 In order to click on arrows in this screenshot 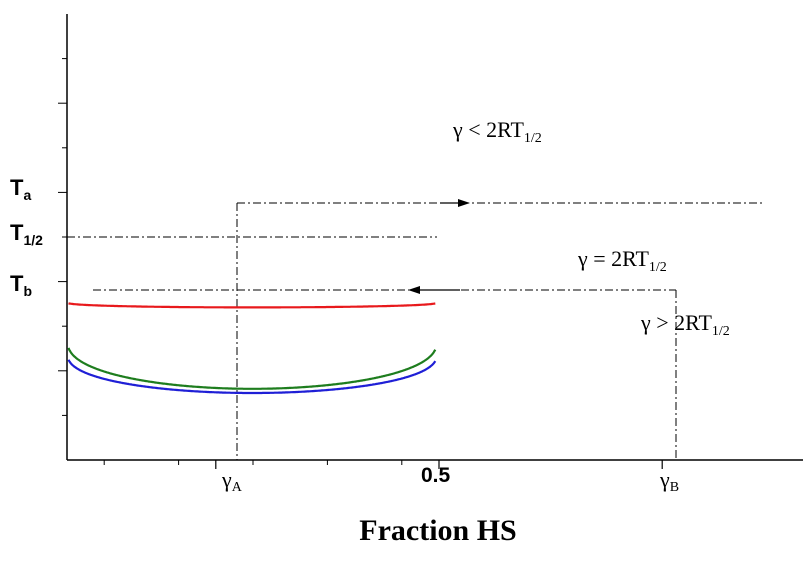, I will do `click(439, 246)`.